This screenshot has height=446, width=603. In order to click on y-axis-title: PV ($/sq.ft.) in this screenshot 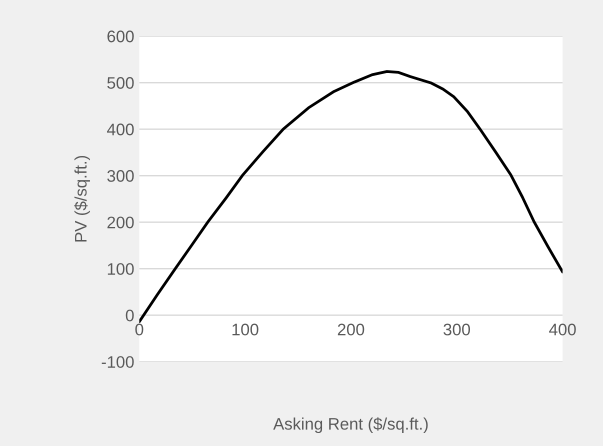, I will do `click(82, 199)`.